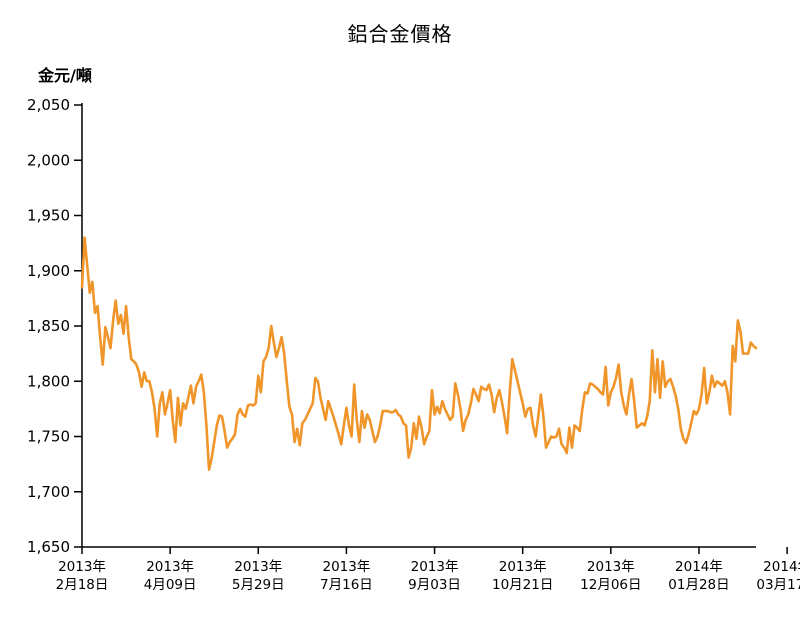  I want to click on y-axis-unit-label: 金元/噸, so click(65, 75).